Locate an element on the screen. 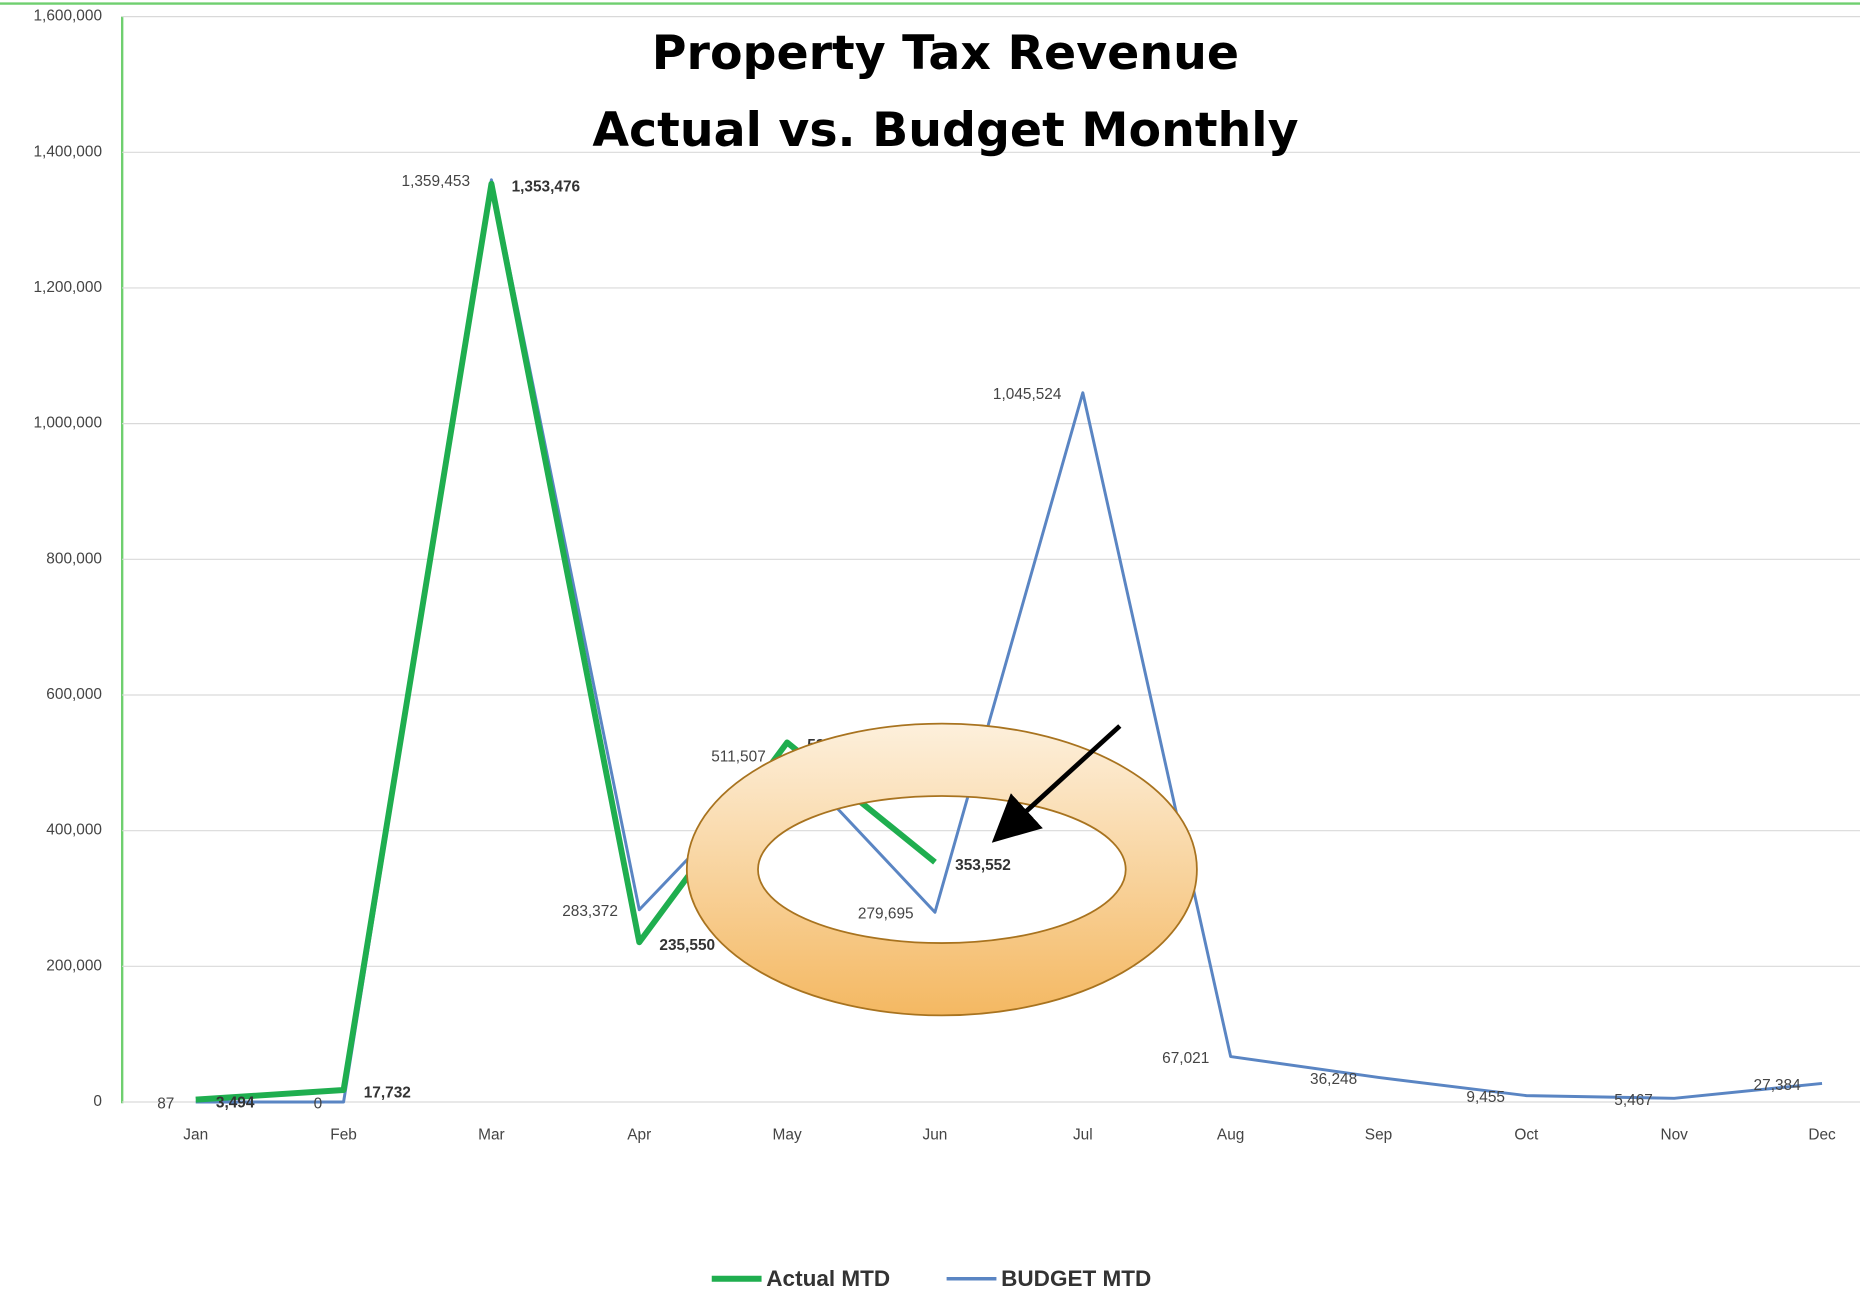 The image size is (1860, 1293). data-label: 3,494 is located at coordinates (235, 1102).